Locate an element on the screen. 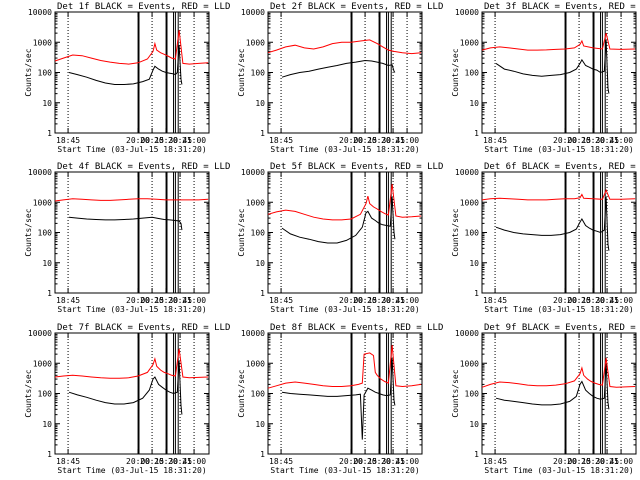  panel-title: Det 2f BLACK = Events, RED = LLD is located at coordinates (356, 7).